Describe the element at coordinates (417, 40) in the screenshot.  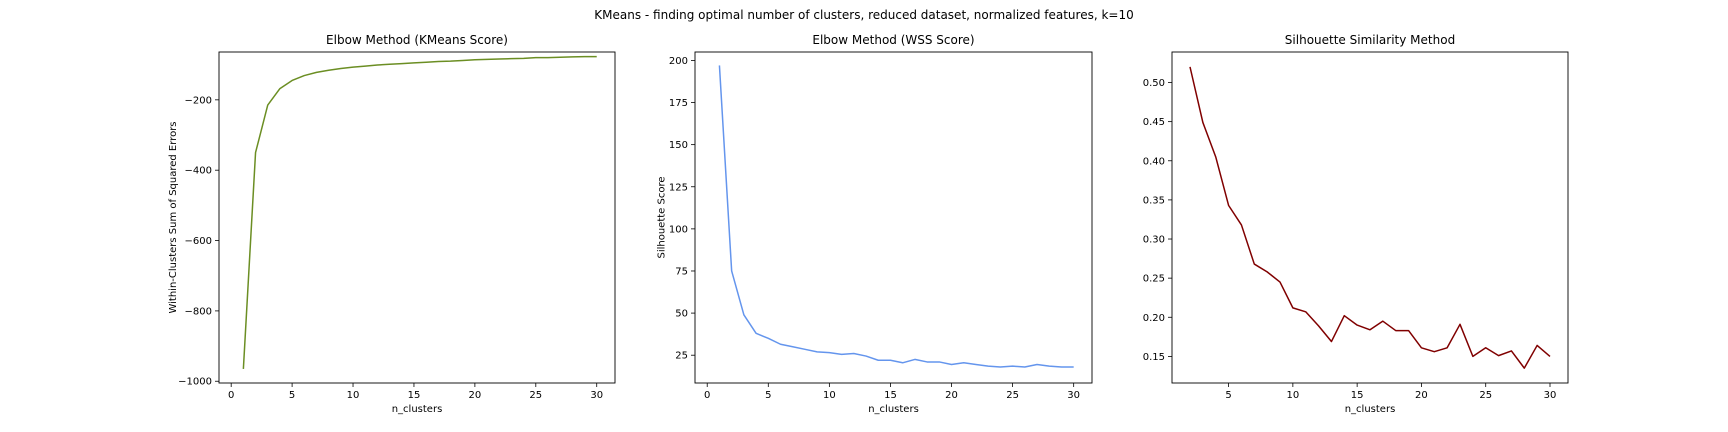
I see `chart-title: Elbow Method (KMeans Score)` at that location.